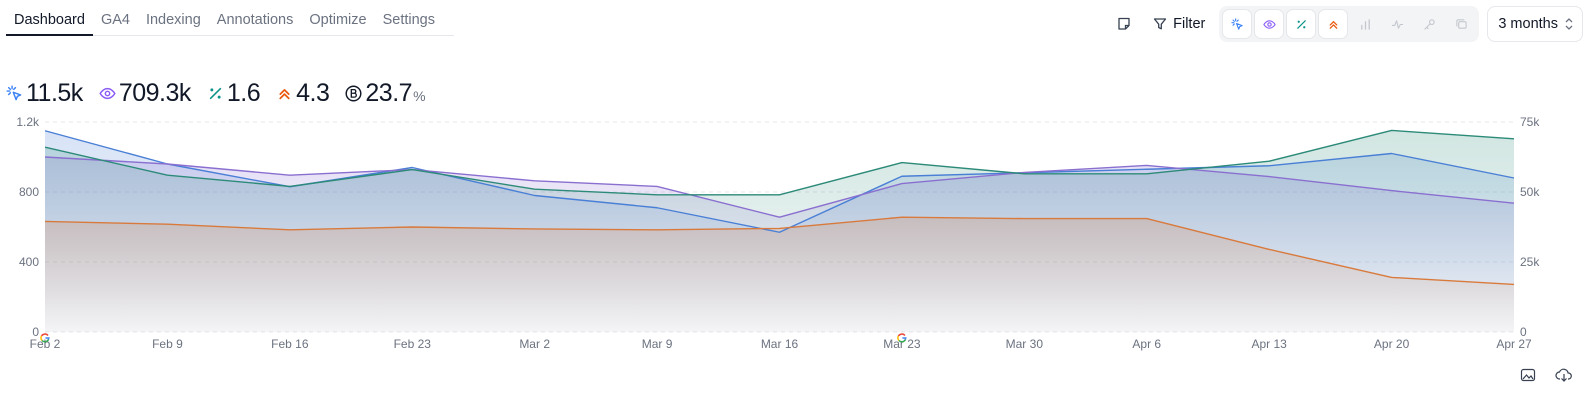 This screenshot has width=1589, height=405. Describe the element at coordinates (419, 96) in the screenshot. I see `metric-unit: %` at that location.